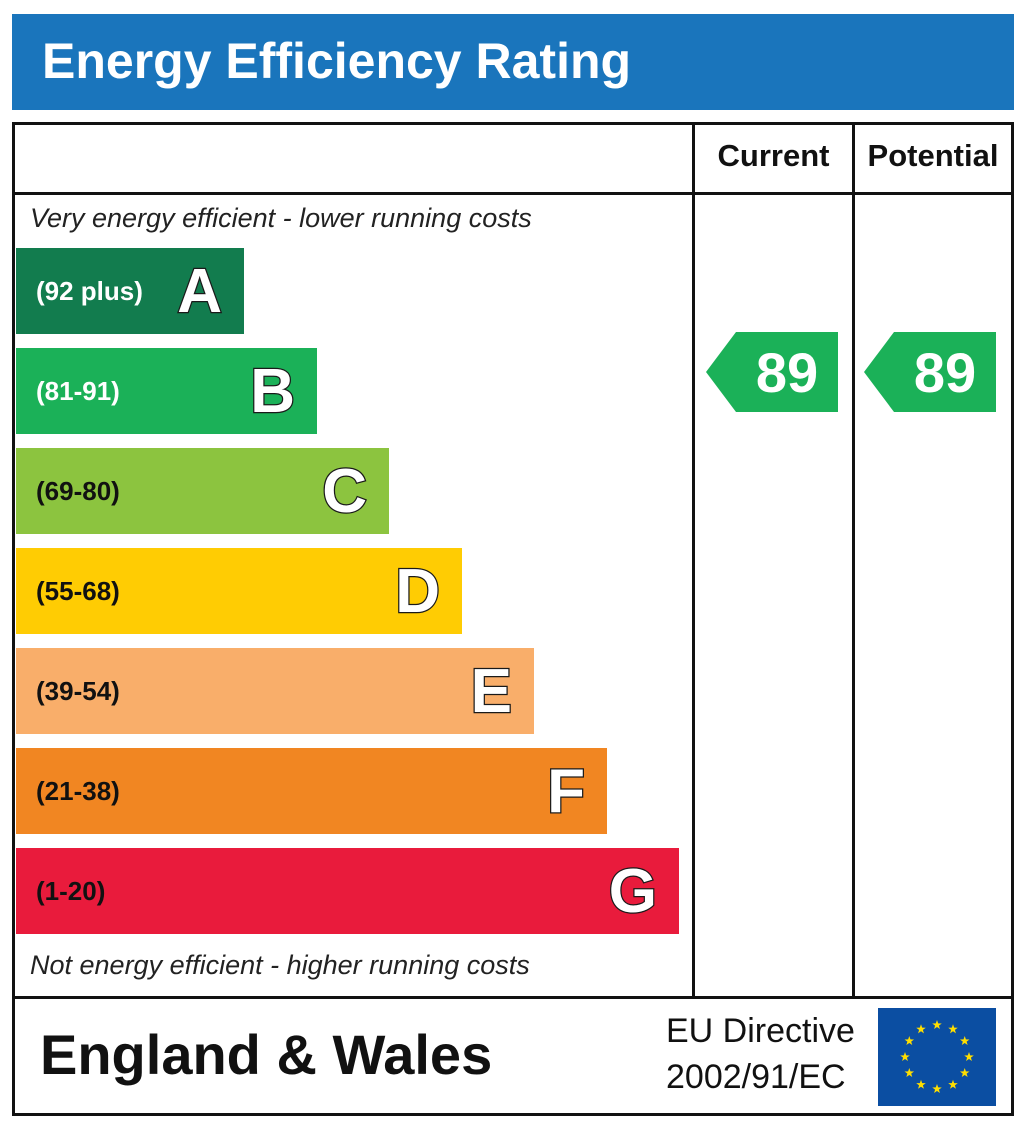 This screenshot has height=1124, width=1024. Describe the element at coordinates (566, 792) in the screenshot. I see `band-letter: F` at that location.